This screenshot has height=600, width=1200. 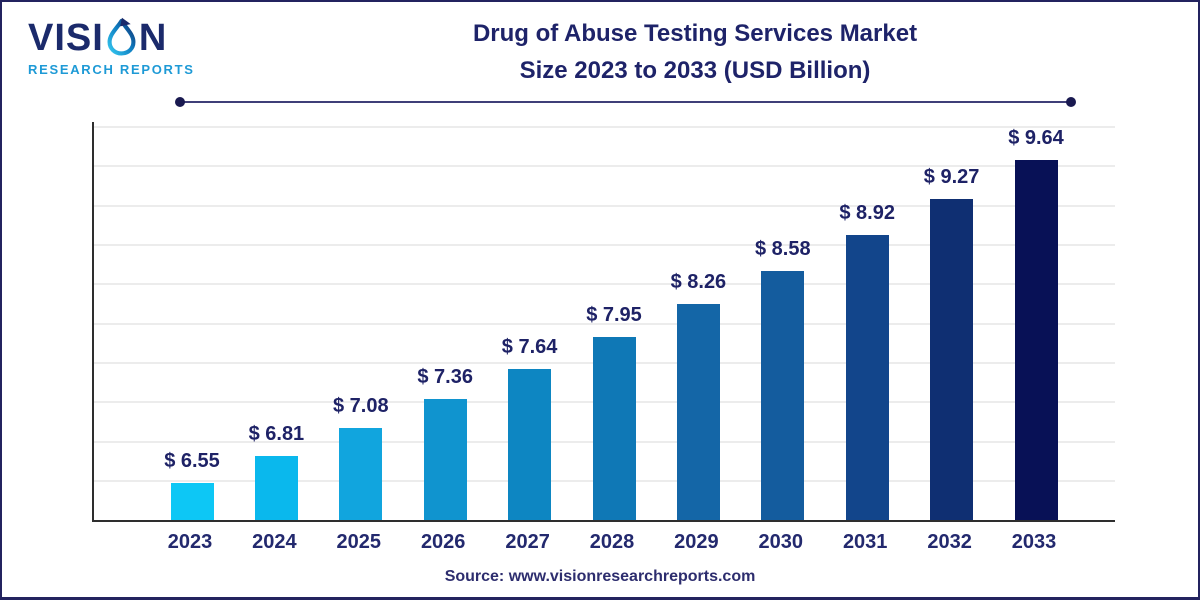 I want to click on bar-2032, so click(x=952, y=359).